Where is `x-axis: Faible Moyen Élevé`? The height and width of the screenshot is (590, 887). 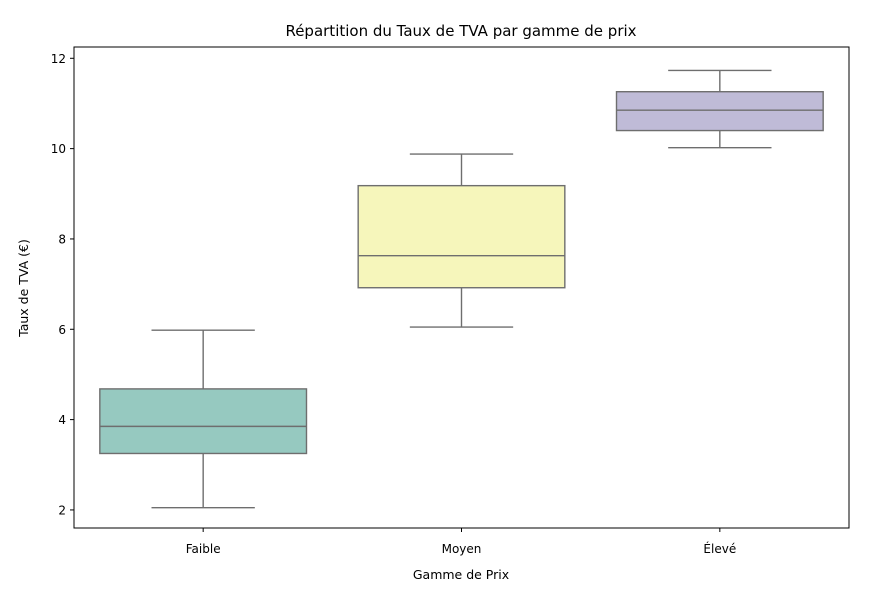
x-axis: Faible Moyen Élevé is located at coordinates (461, 542).